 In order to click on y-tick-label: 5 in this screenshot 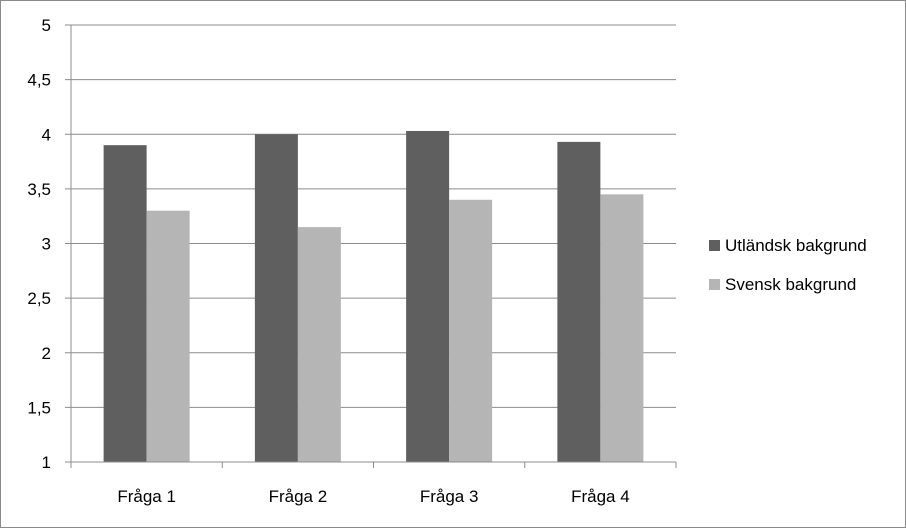, I will do `click(46, 25)`.